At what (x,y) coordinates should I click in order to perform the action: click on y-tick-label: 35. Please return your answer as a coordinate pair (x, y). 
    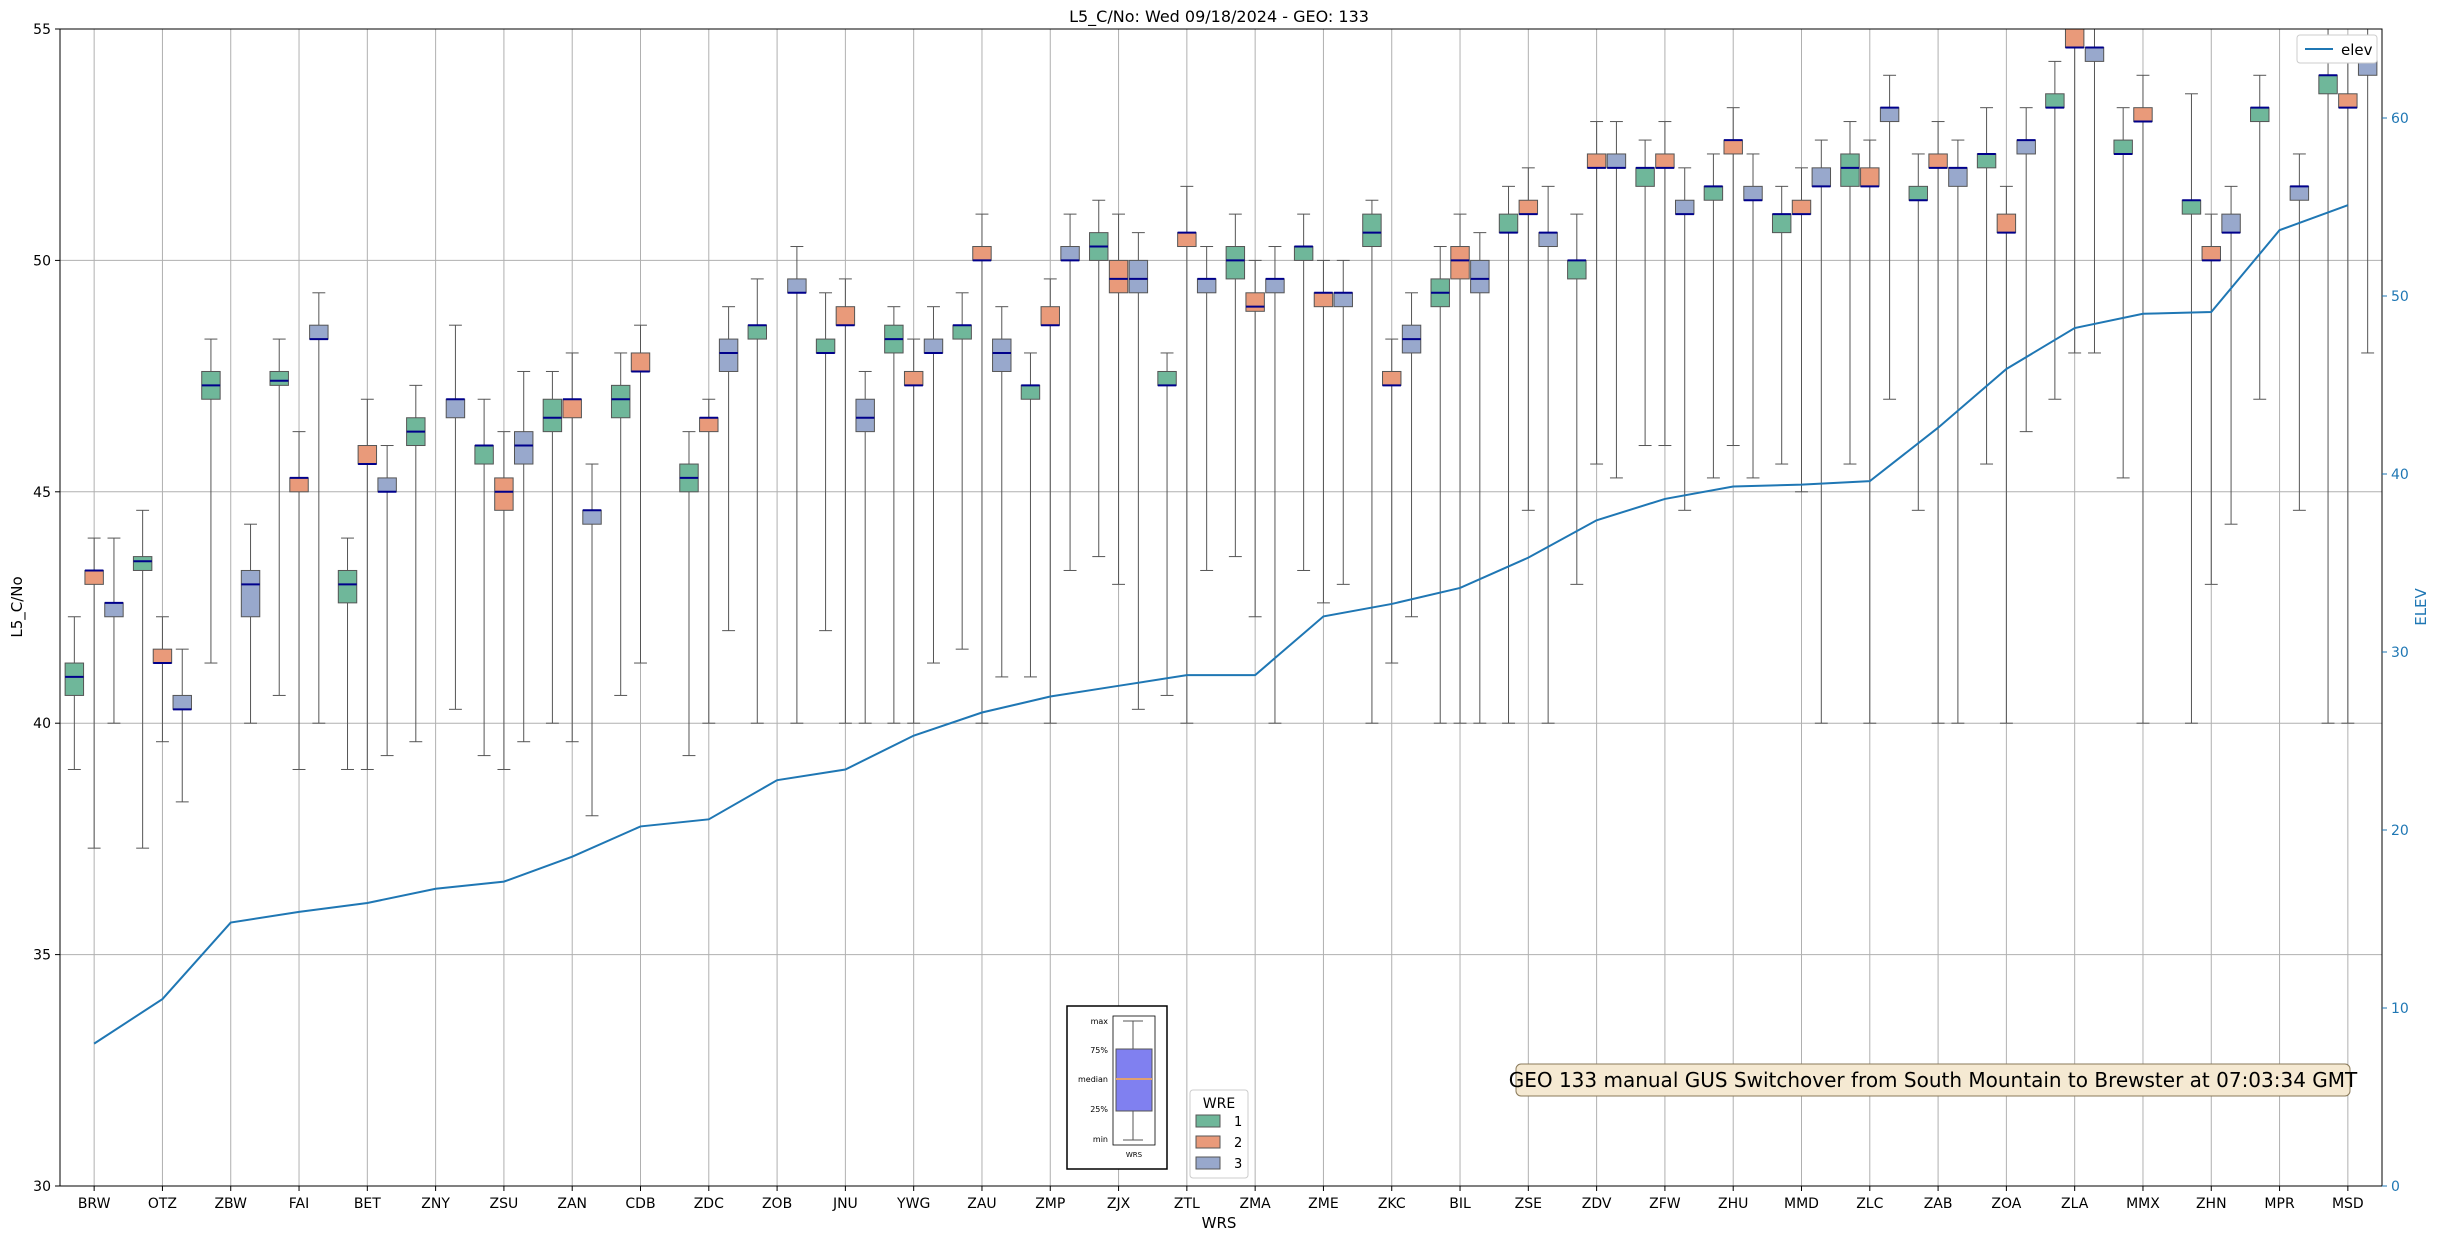
    Looking at the image, I should click on (42, 956).